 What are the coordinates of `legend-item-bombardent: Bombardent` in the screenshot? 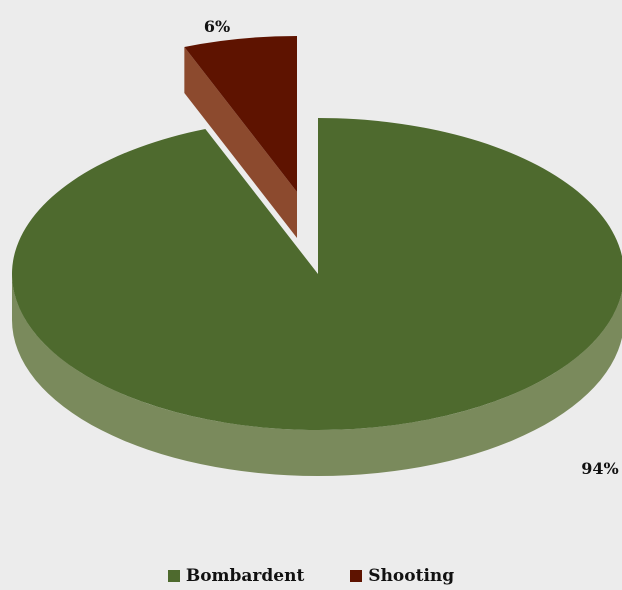 It's located at (236, 576).